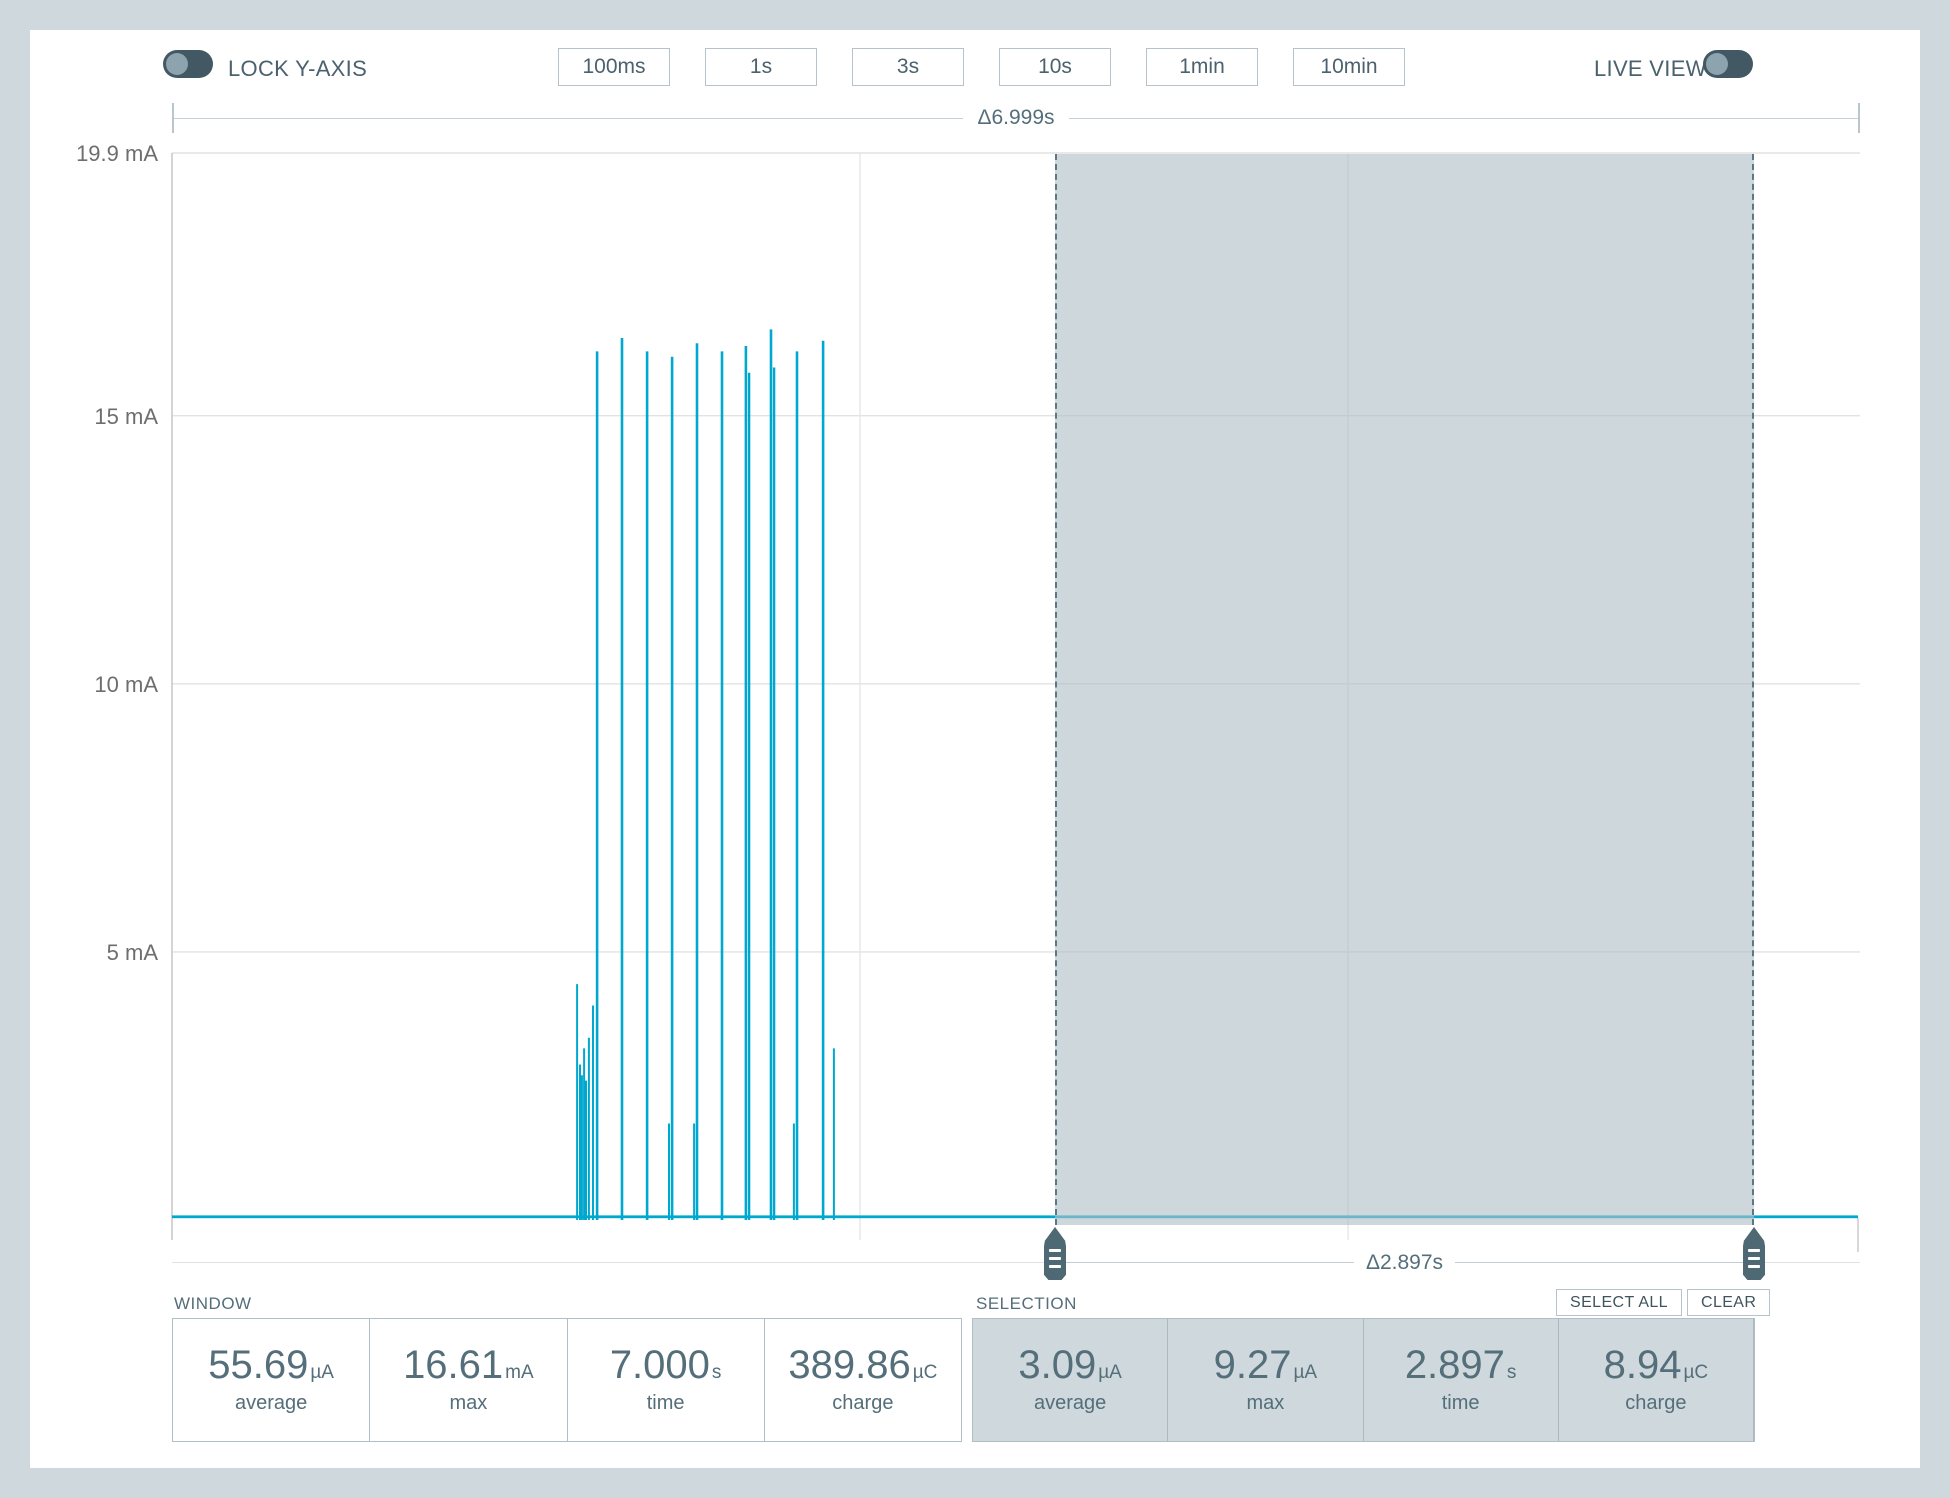 The height and width of the screenshot is (1498, 1950). I want to click on lock-y-axis-toggle, so click(188, 64).